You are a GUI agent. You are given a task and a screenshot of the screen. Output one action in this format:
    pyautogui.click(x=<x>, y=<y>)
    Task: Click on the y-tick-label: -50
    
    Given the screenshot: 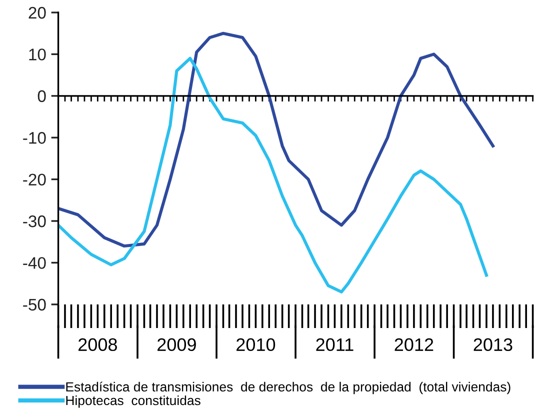 What is the action you would take?
    pyautogui.click(x=34, y=304)
    